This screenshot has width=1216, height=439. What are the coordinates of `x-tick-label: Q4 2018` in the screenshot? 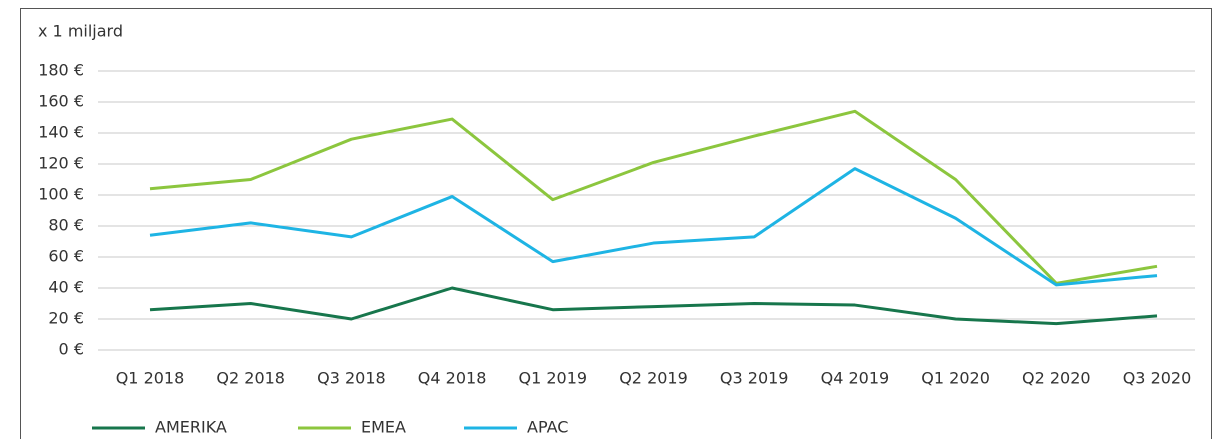 It's located at (452, 378).